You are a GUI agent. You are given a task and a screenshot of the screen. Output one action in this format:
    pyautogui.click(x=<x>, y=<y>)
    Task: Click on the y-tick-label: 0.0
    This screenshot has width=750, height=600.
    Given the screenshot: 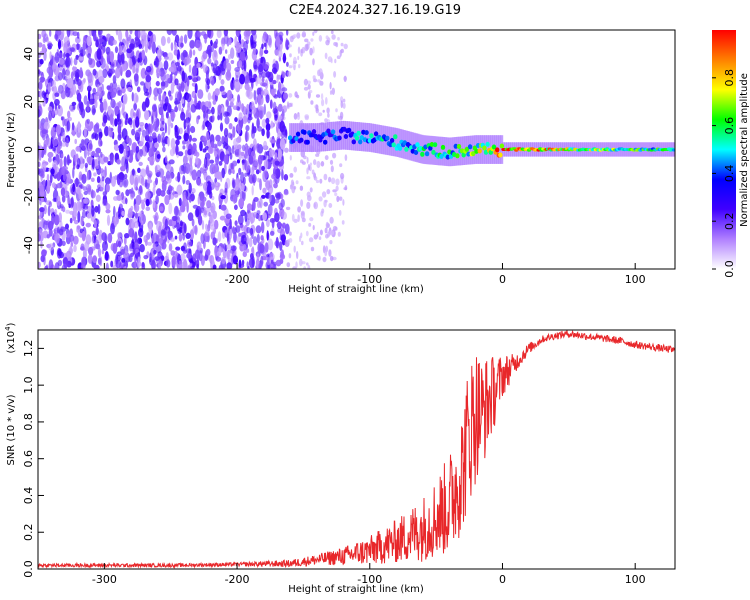 What is the action you would take?
    pyautogui.click(x=28, y=569)
    